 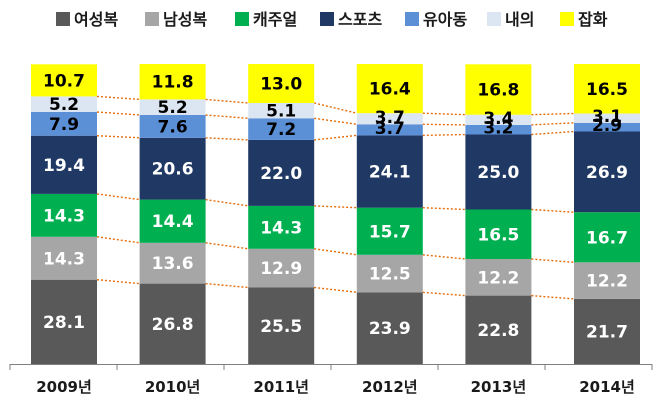 I want to click on value-label-1-3: 20.6, so click(x=173, y=170).